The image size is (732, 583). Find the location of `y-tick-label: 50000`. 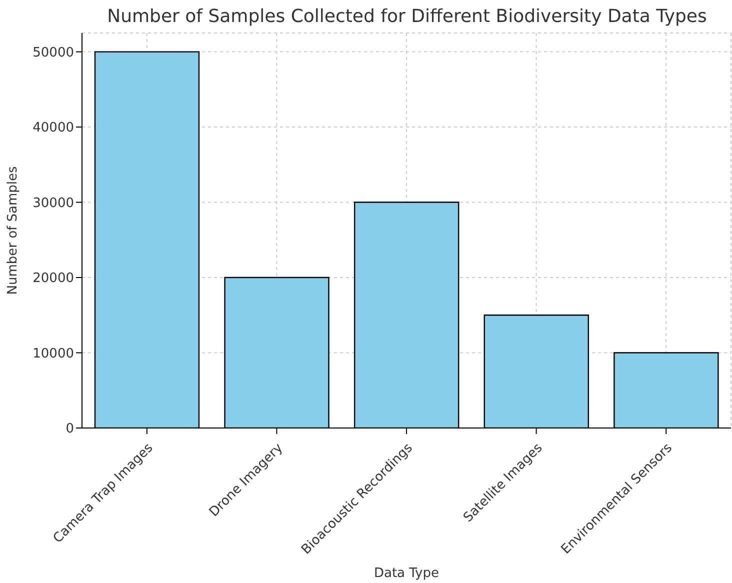

y-tick-label: 50000 is located at coordinates (53, 52).